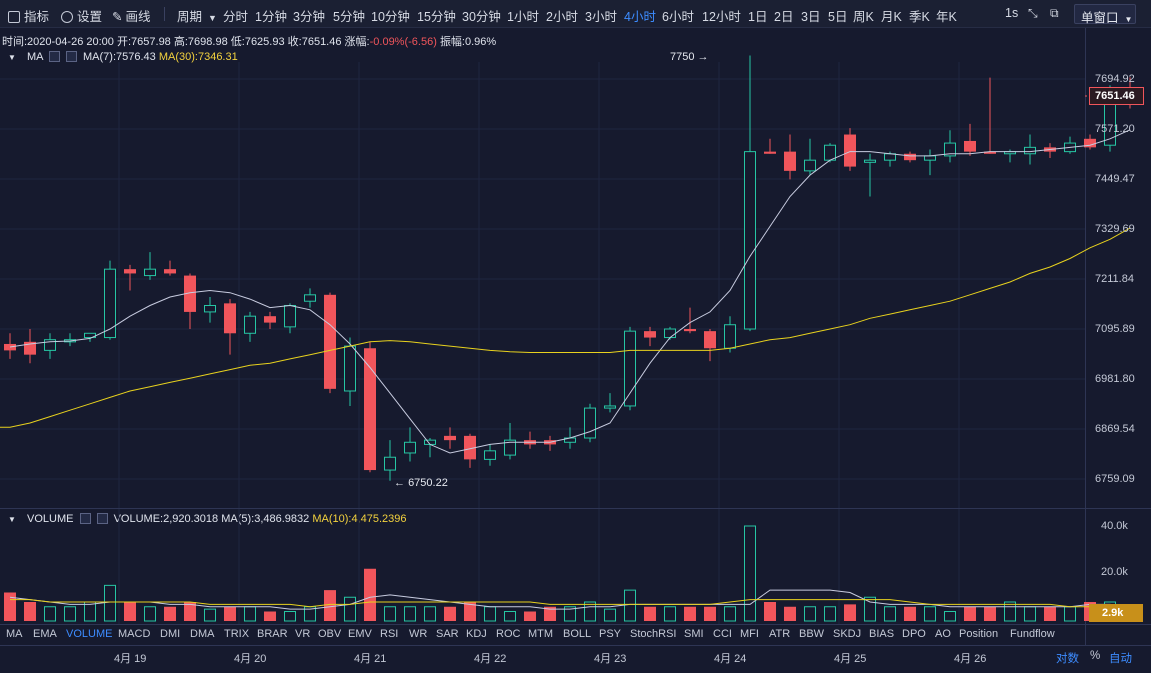  Describe the element at coordinates (847, 634) in the screenshot. I see `indicator-tab: SKDJ` at that location.